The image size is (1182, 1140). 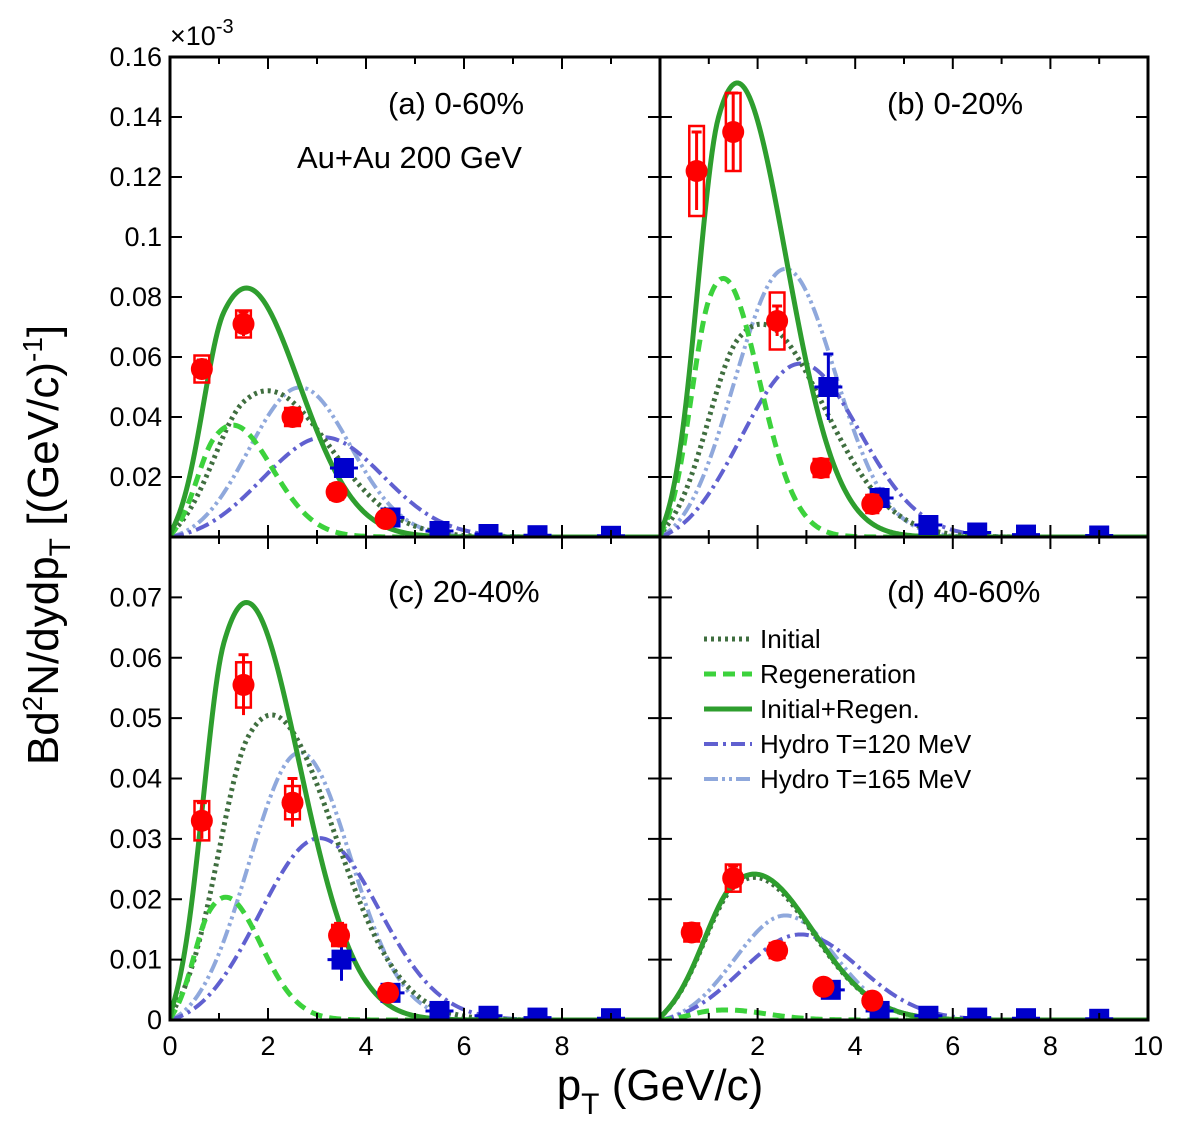 I want to click on panel-d-curves, so click(x=904, y=945).